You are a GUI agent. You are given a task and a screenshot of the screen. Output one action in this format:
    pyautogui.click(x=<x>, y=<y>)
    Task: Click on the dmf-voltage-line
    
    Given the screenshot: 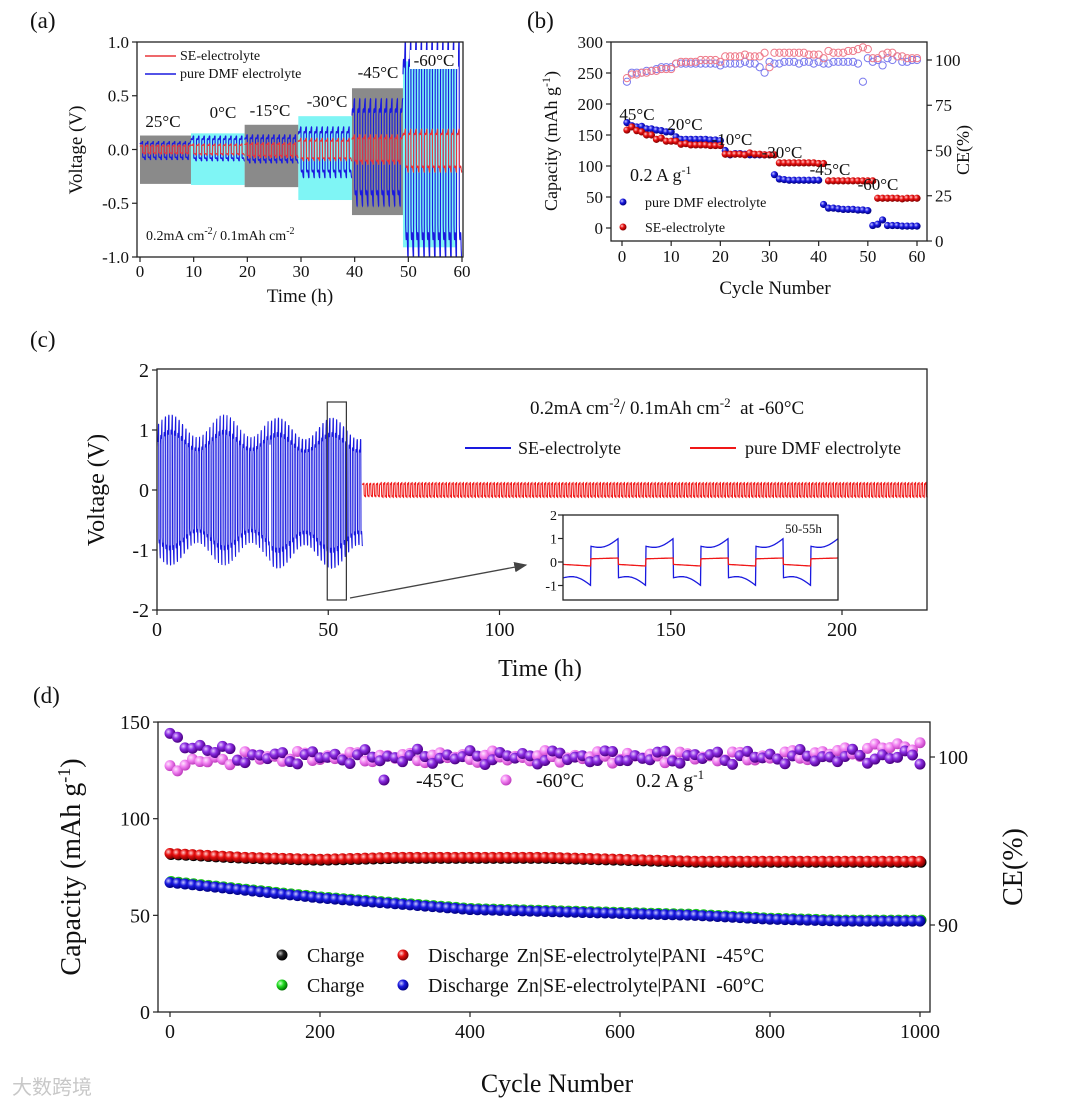 What is the action you would take?
    pyautogui.click(x=377, y=152)
    